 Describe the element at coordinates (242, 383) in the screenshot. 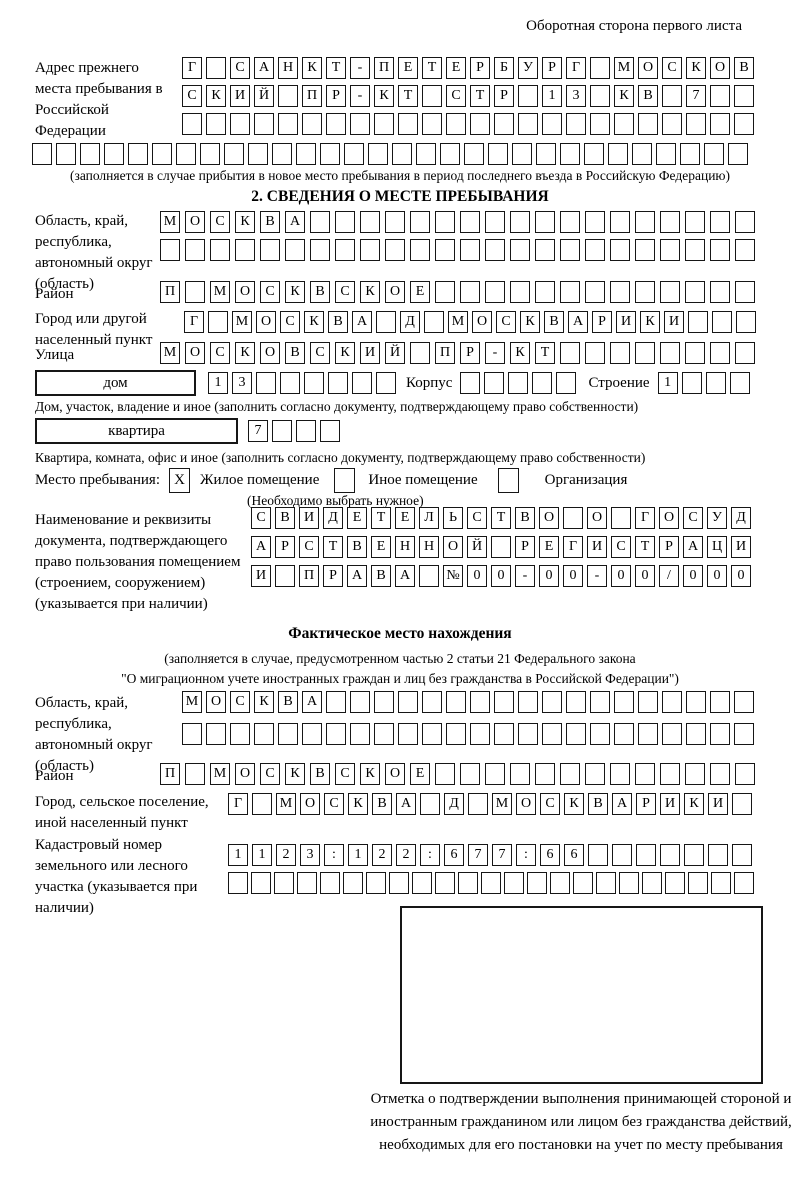

I see `char-box: 3` at that location.